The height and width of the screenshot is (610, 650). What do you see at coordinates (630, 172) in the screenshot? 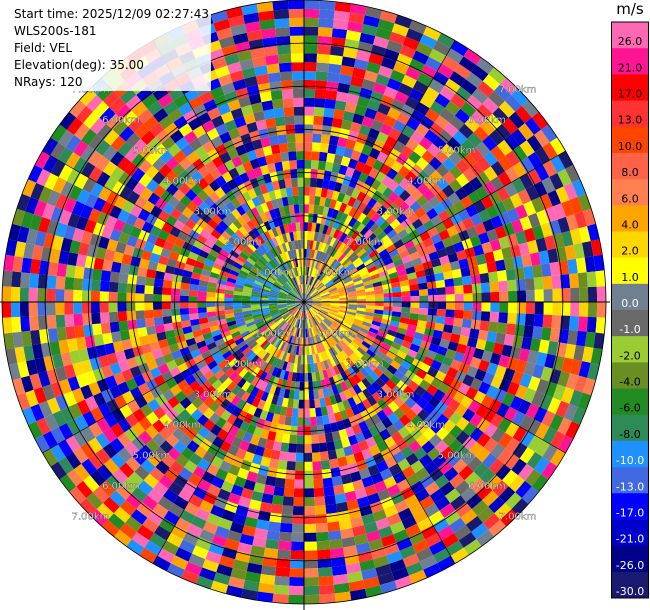
I see `colorbar-tick-label: 8.0` at bounding box center [630, 172].